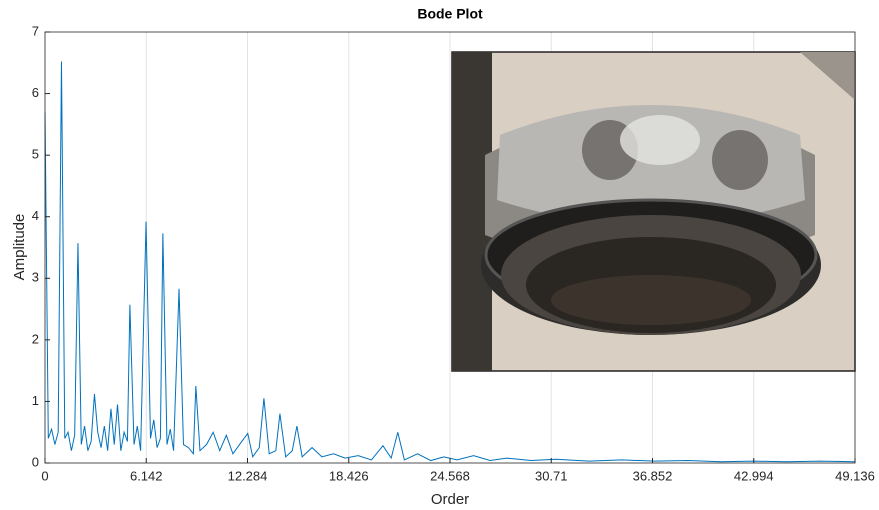 Image resolution: width=879 pixels, height=510 pixels. I want to click on x-tick-label: 24.568, so click(450, 475).